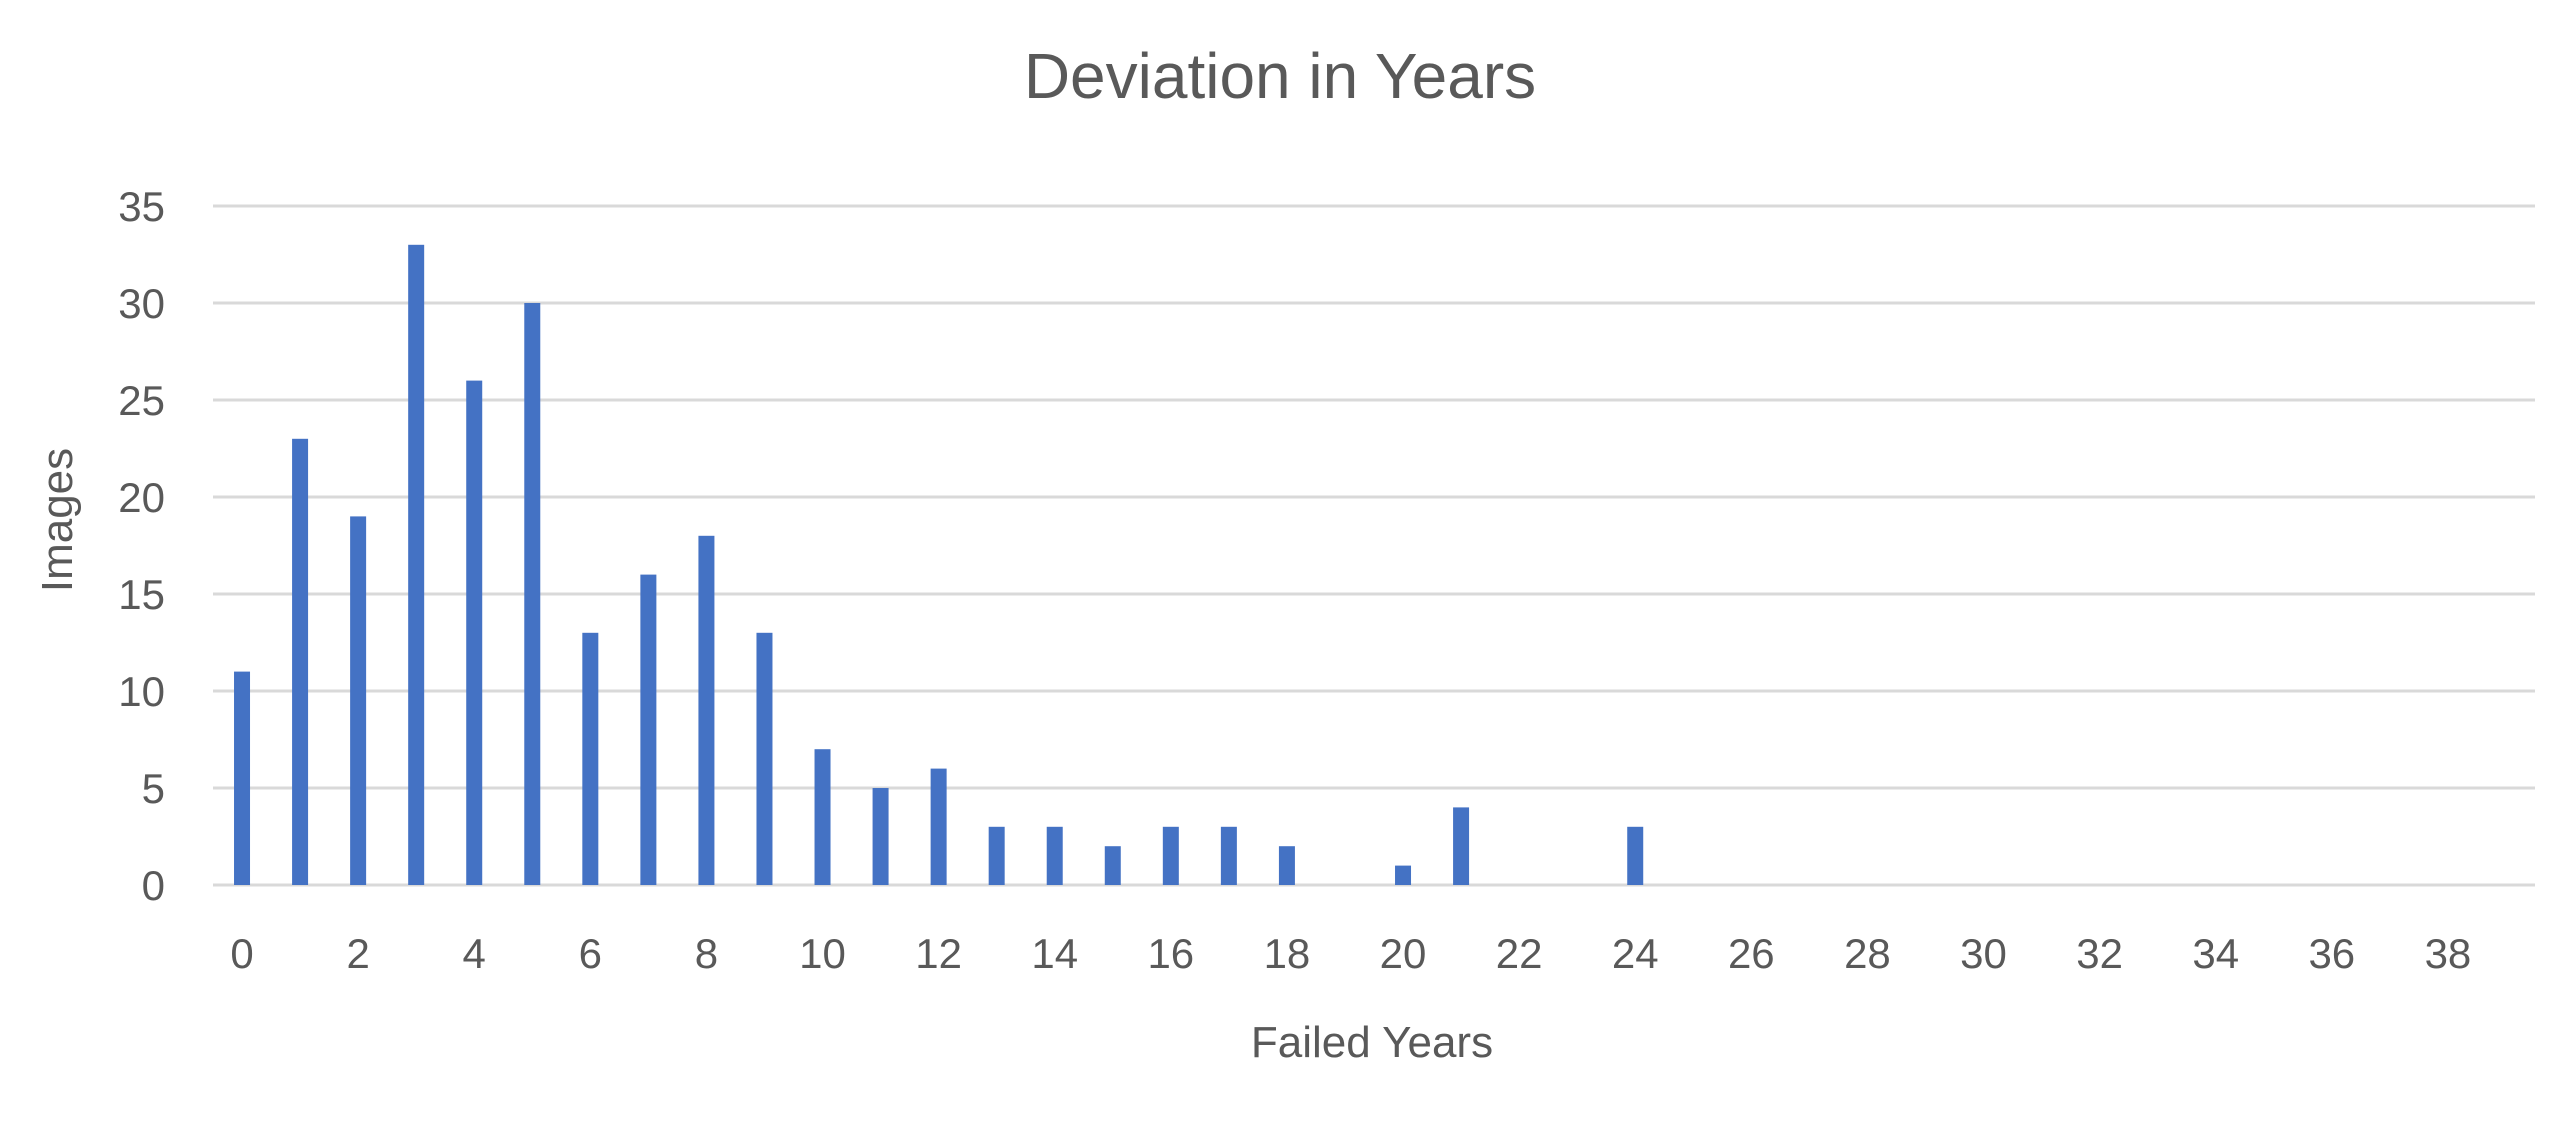  Describe the element at coordinates (57, 520) in the screenshot. I see `y-axis-label: Images` at that location.